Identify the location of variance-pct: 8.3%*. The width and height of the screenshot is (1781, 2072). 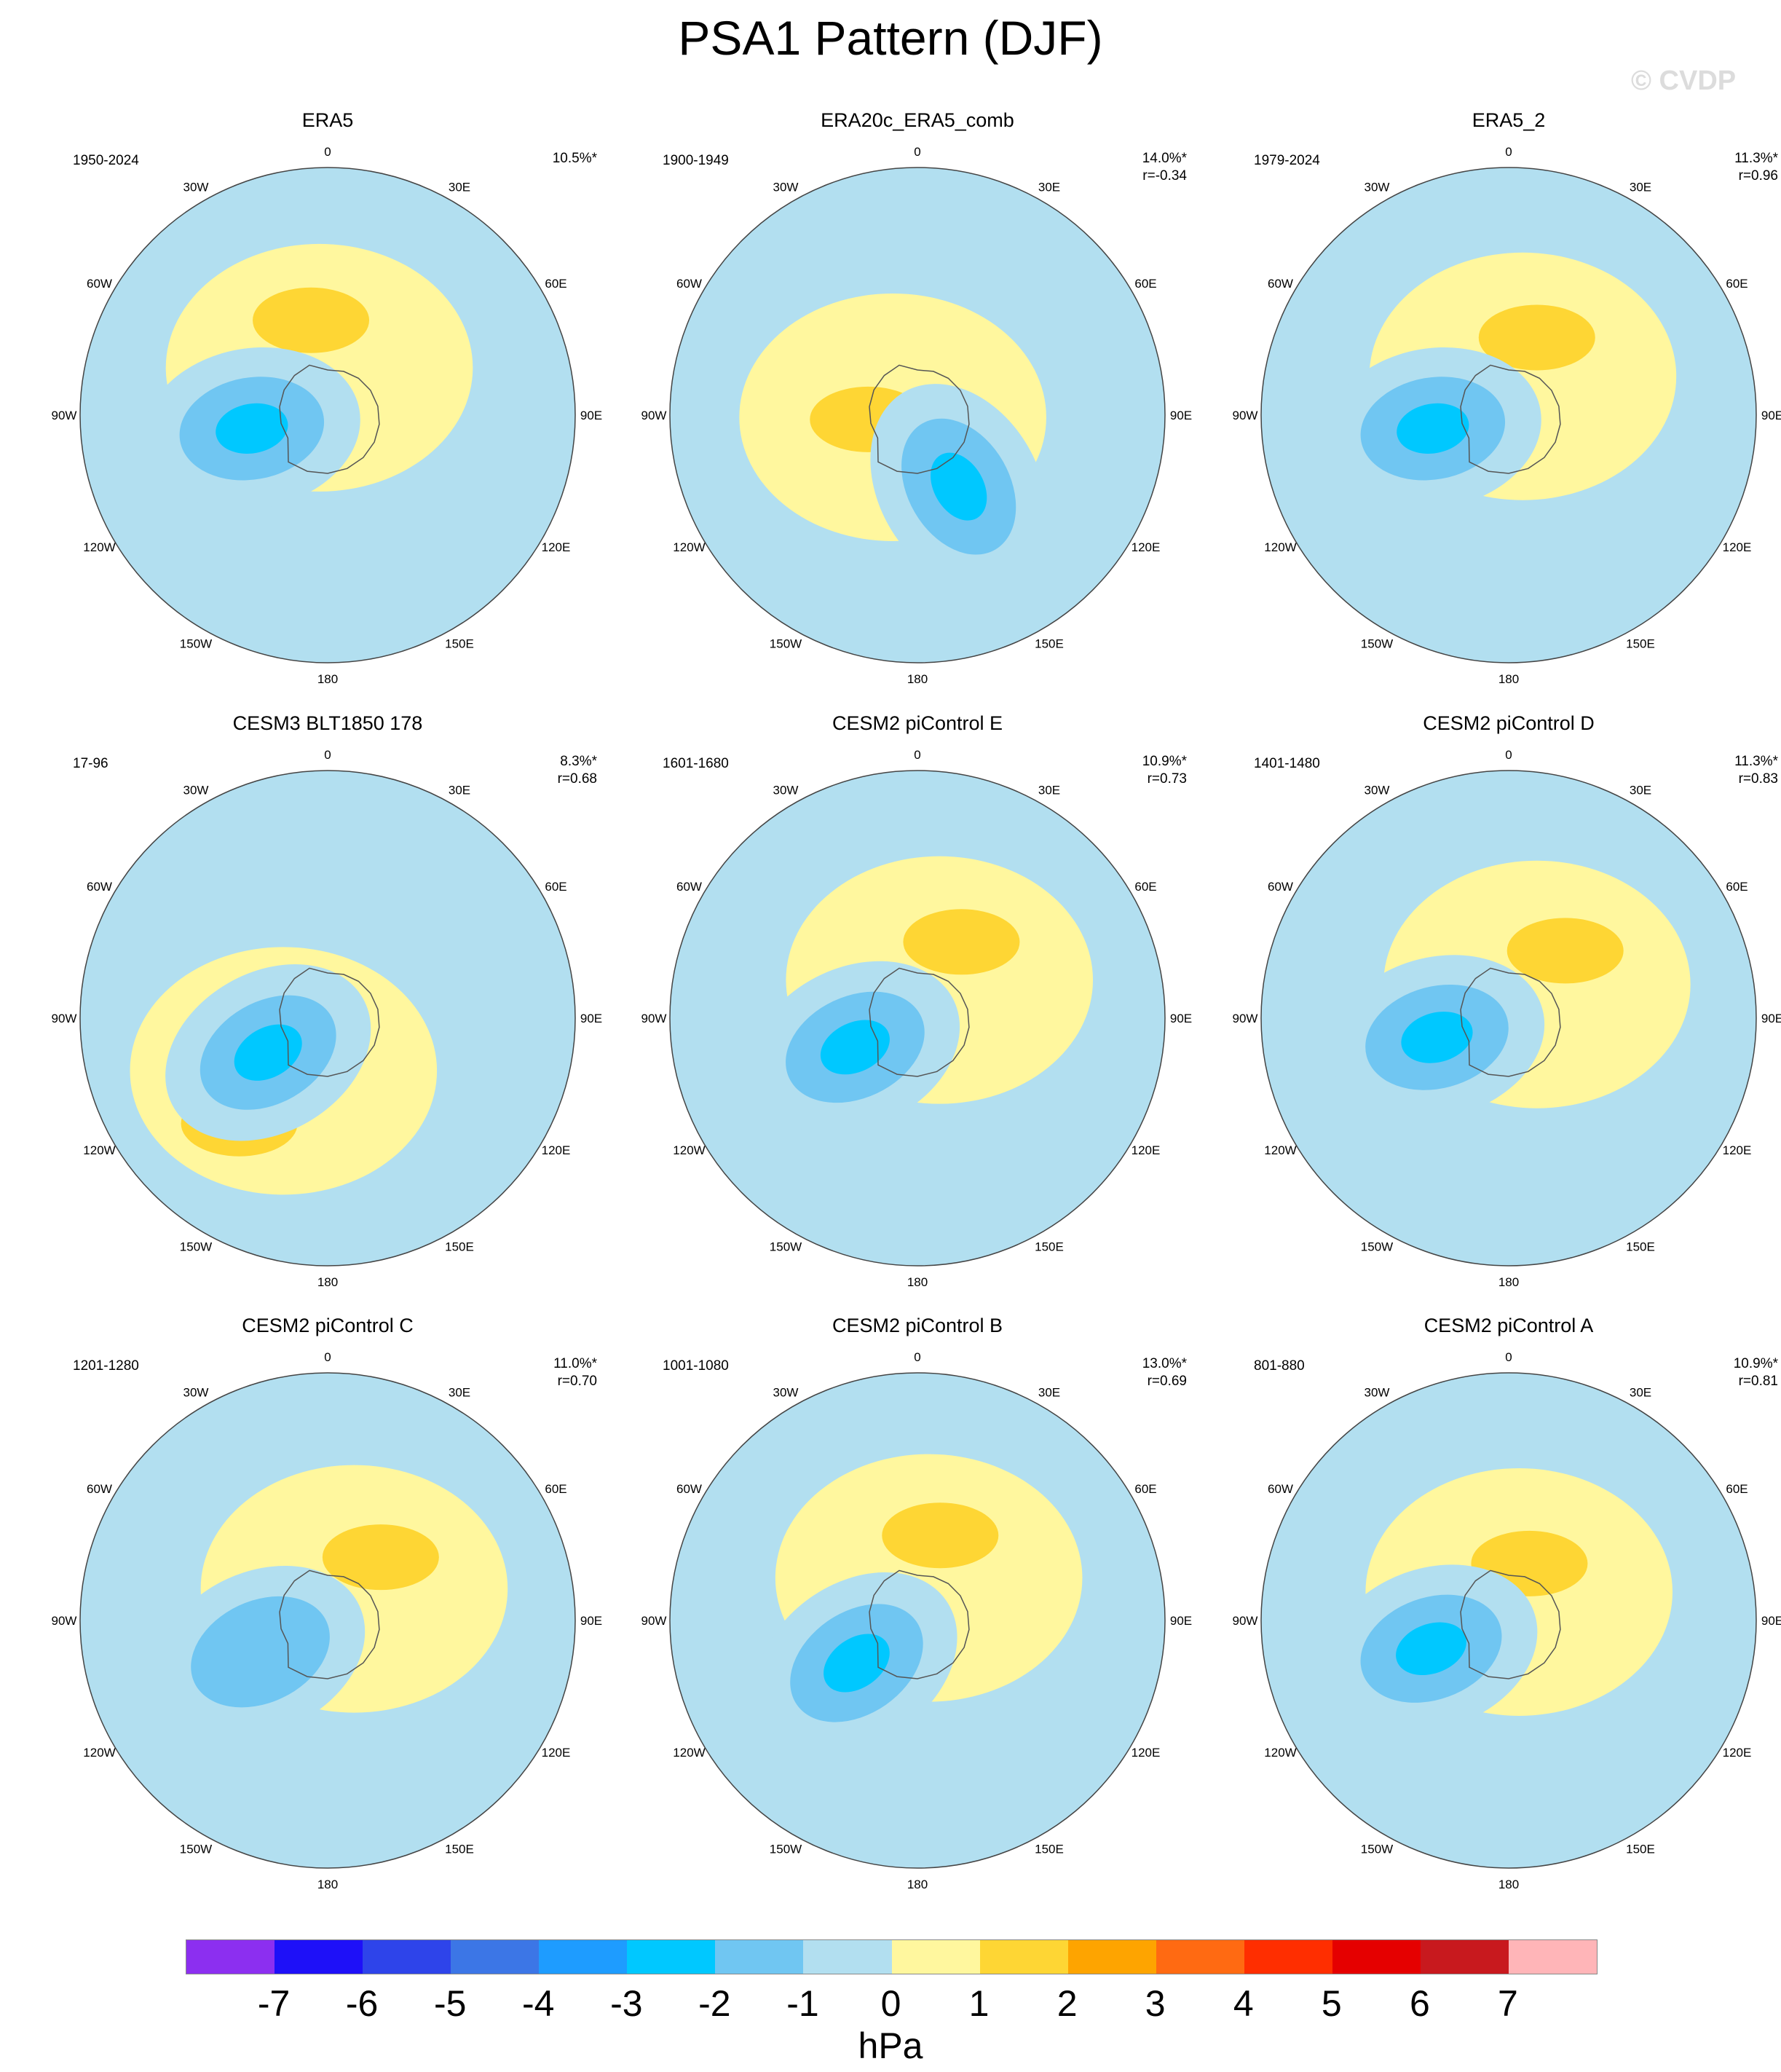
(578, 762).